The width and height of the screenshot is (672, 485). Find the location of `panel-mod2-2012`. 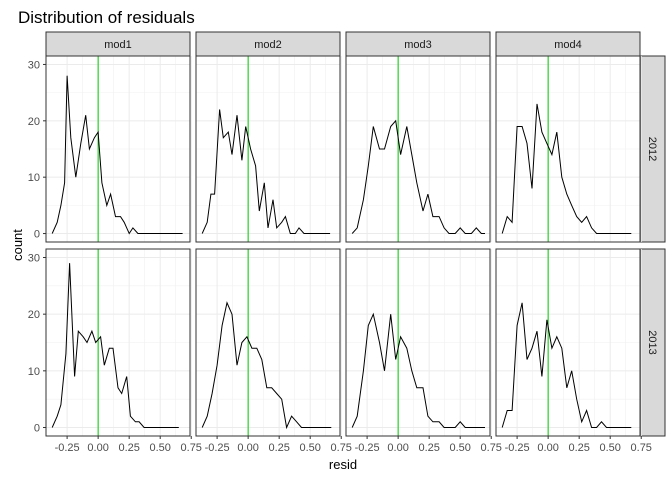

panel-mod2-2012 is located at coordinates (268, 149).